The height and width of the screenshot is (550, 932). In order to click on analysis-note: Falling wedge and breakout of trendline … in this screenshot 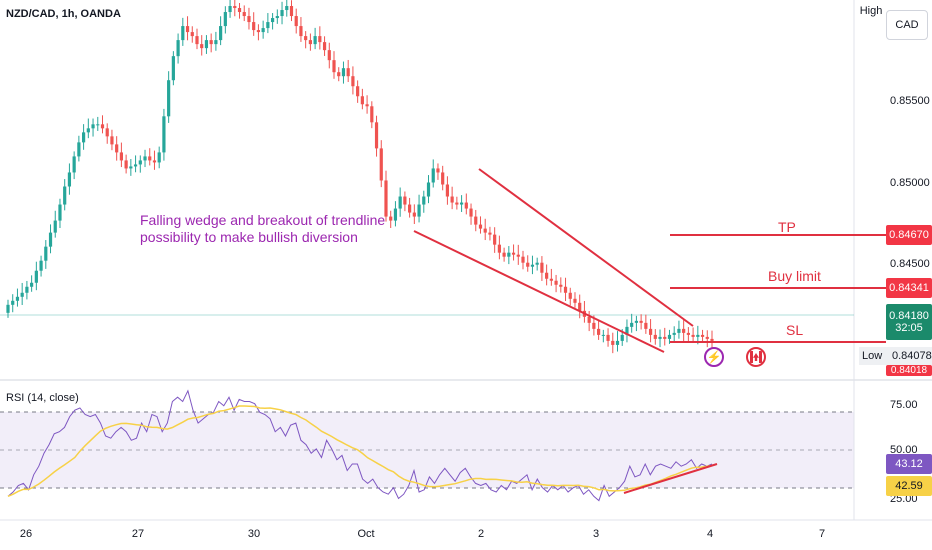, I will do `click(262, 229)`.